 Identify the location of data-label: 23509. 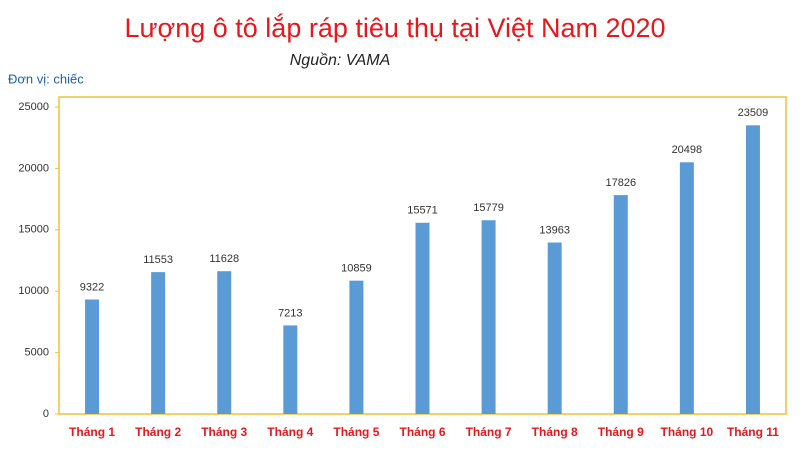
(753, 113).